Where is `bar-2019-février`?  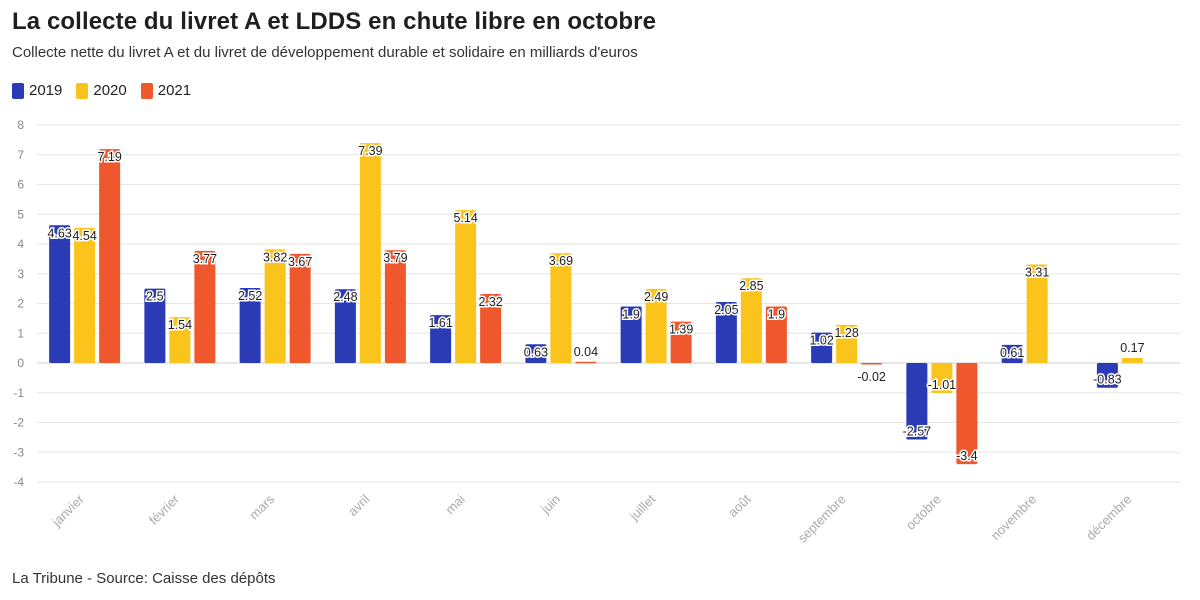
bar-2019-février is located at coordinates (155, 325).